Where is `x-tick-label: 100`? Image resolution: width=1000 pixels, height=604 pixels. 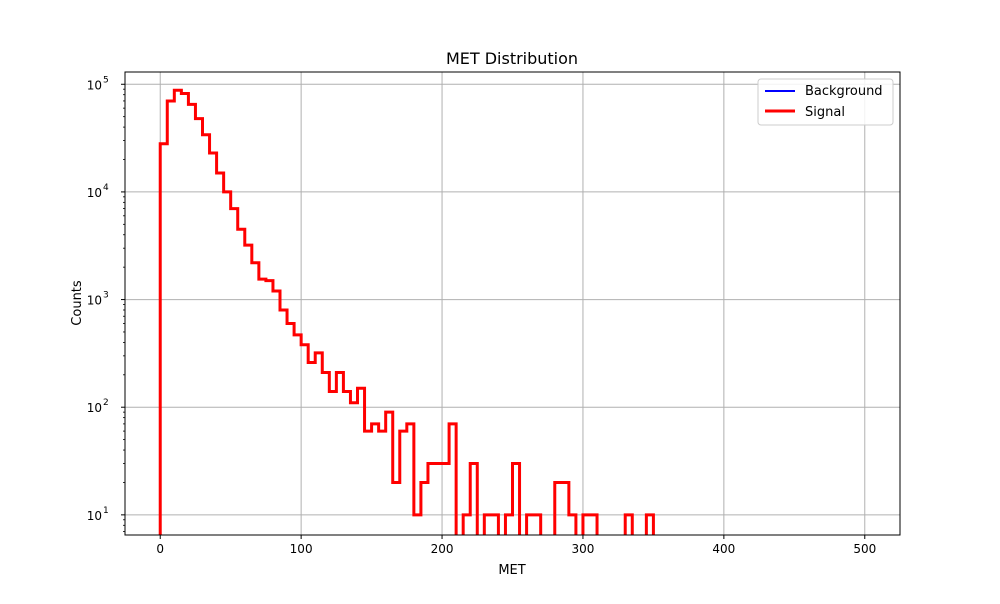
x-tick-label: 100 is located at coordinates (301, 549).